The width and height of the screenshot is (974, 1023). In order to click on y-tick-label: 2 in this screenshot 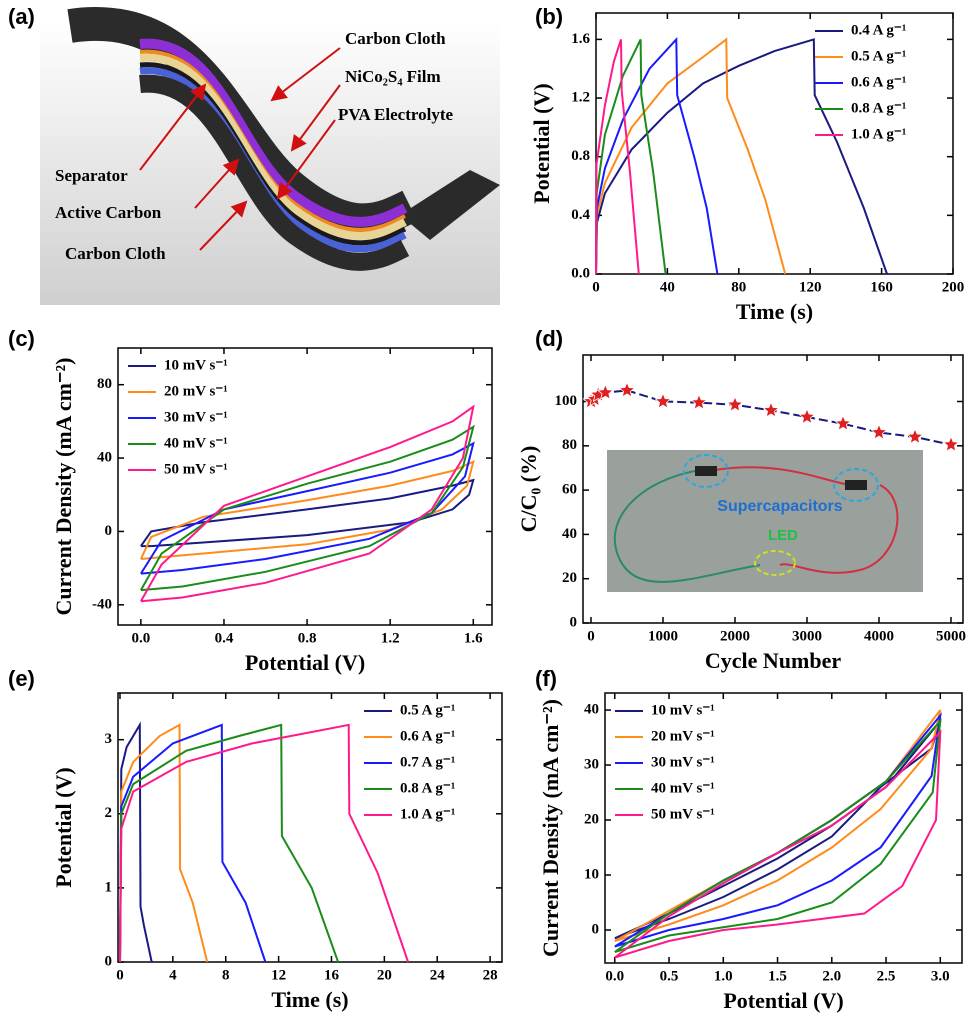, I will do `click(109, 813)`.